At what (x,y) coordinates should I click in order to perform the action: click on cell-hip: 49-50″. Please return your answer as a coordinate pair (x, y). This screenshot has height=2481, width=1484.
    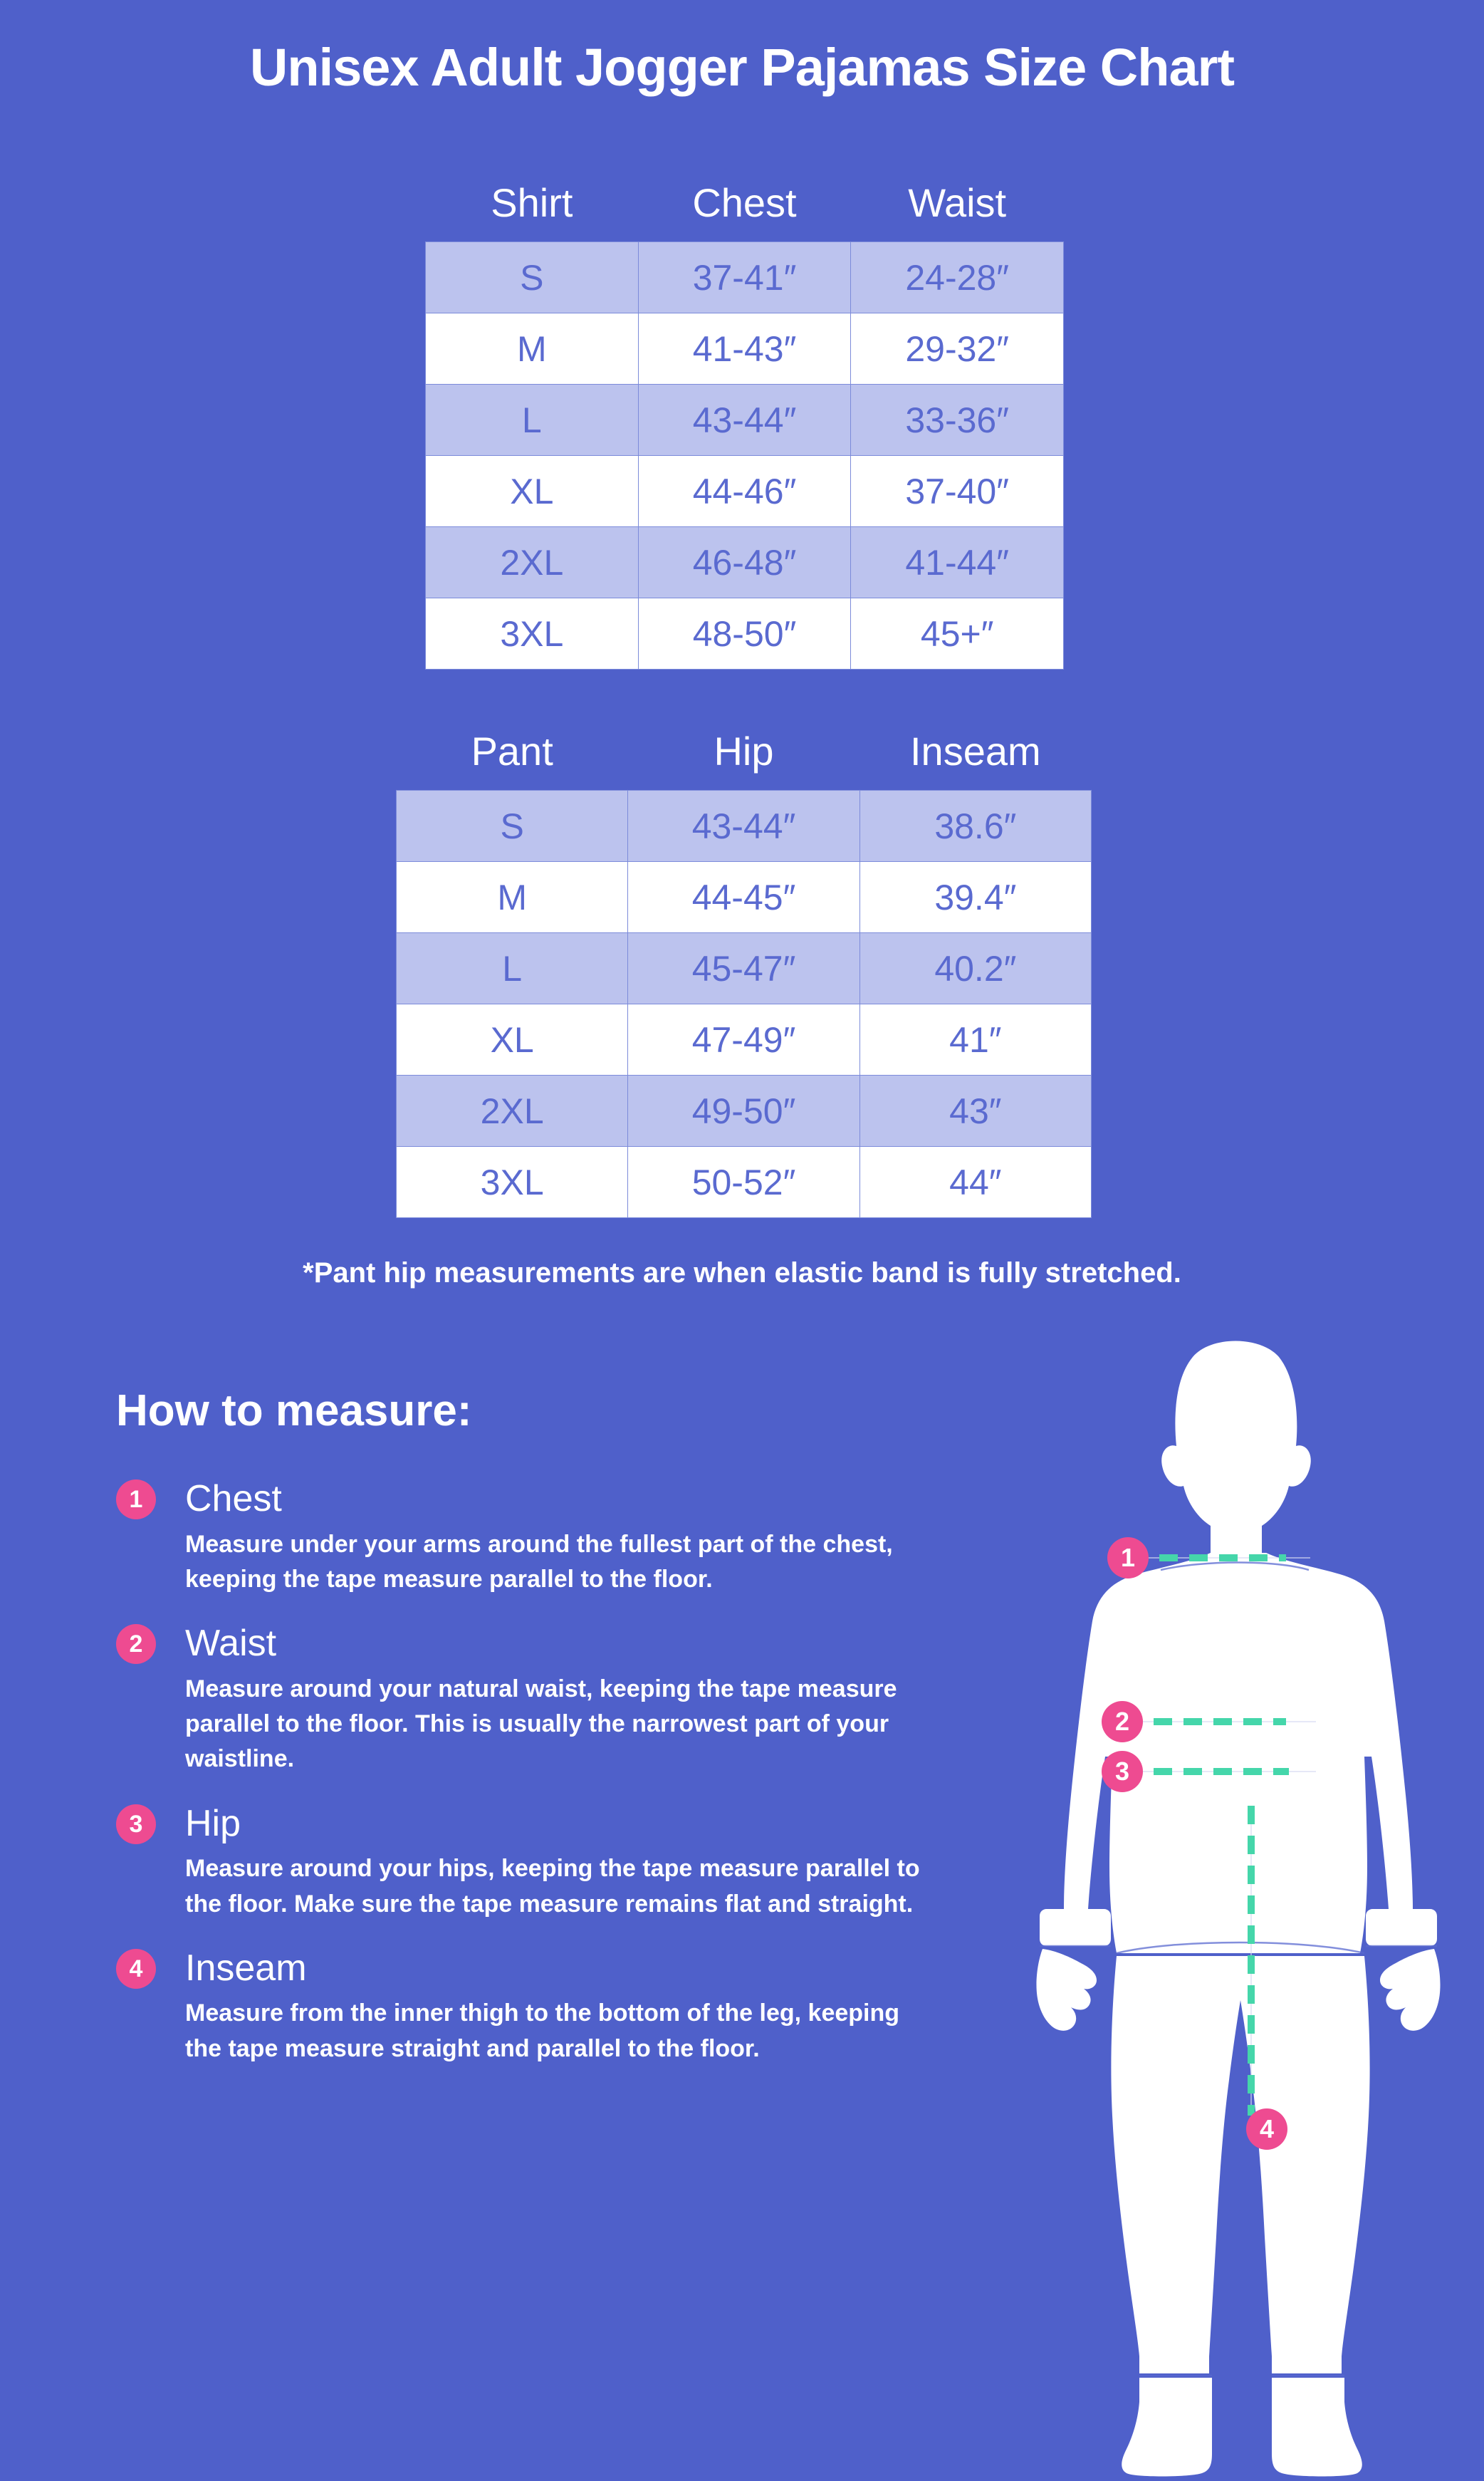
    Looking at the image, I should click on (743, 1111).